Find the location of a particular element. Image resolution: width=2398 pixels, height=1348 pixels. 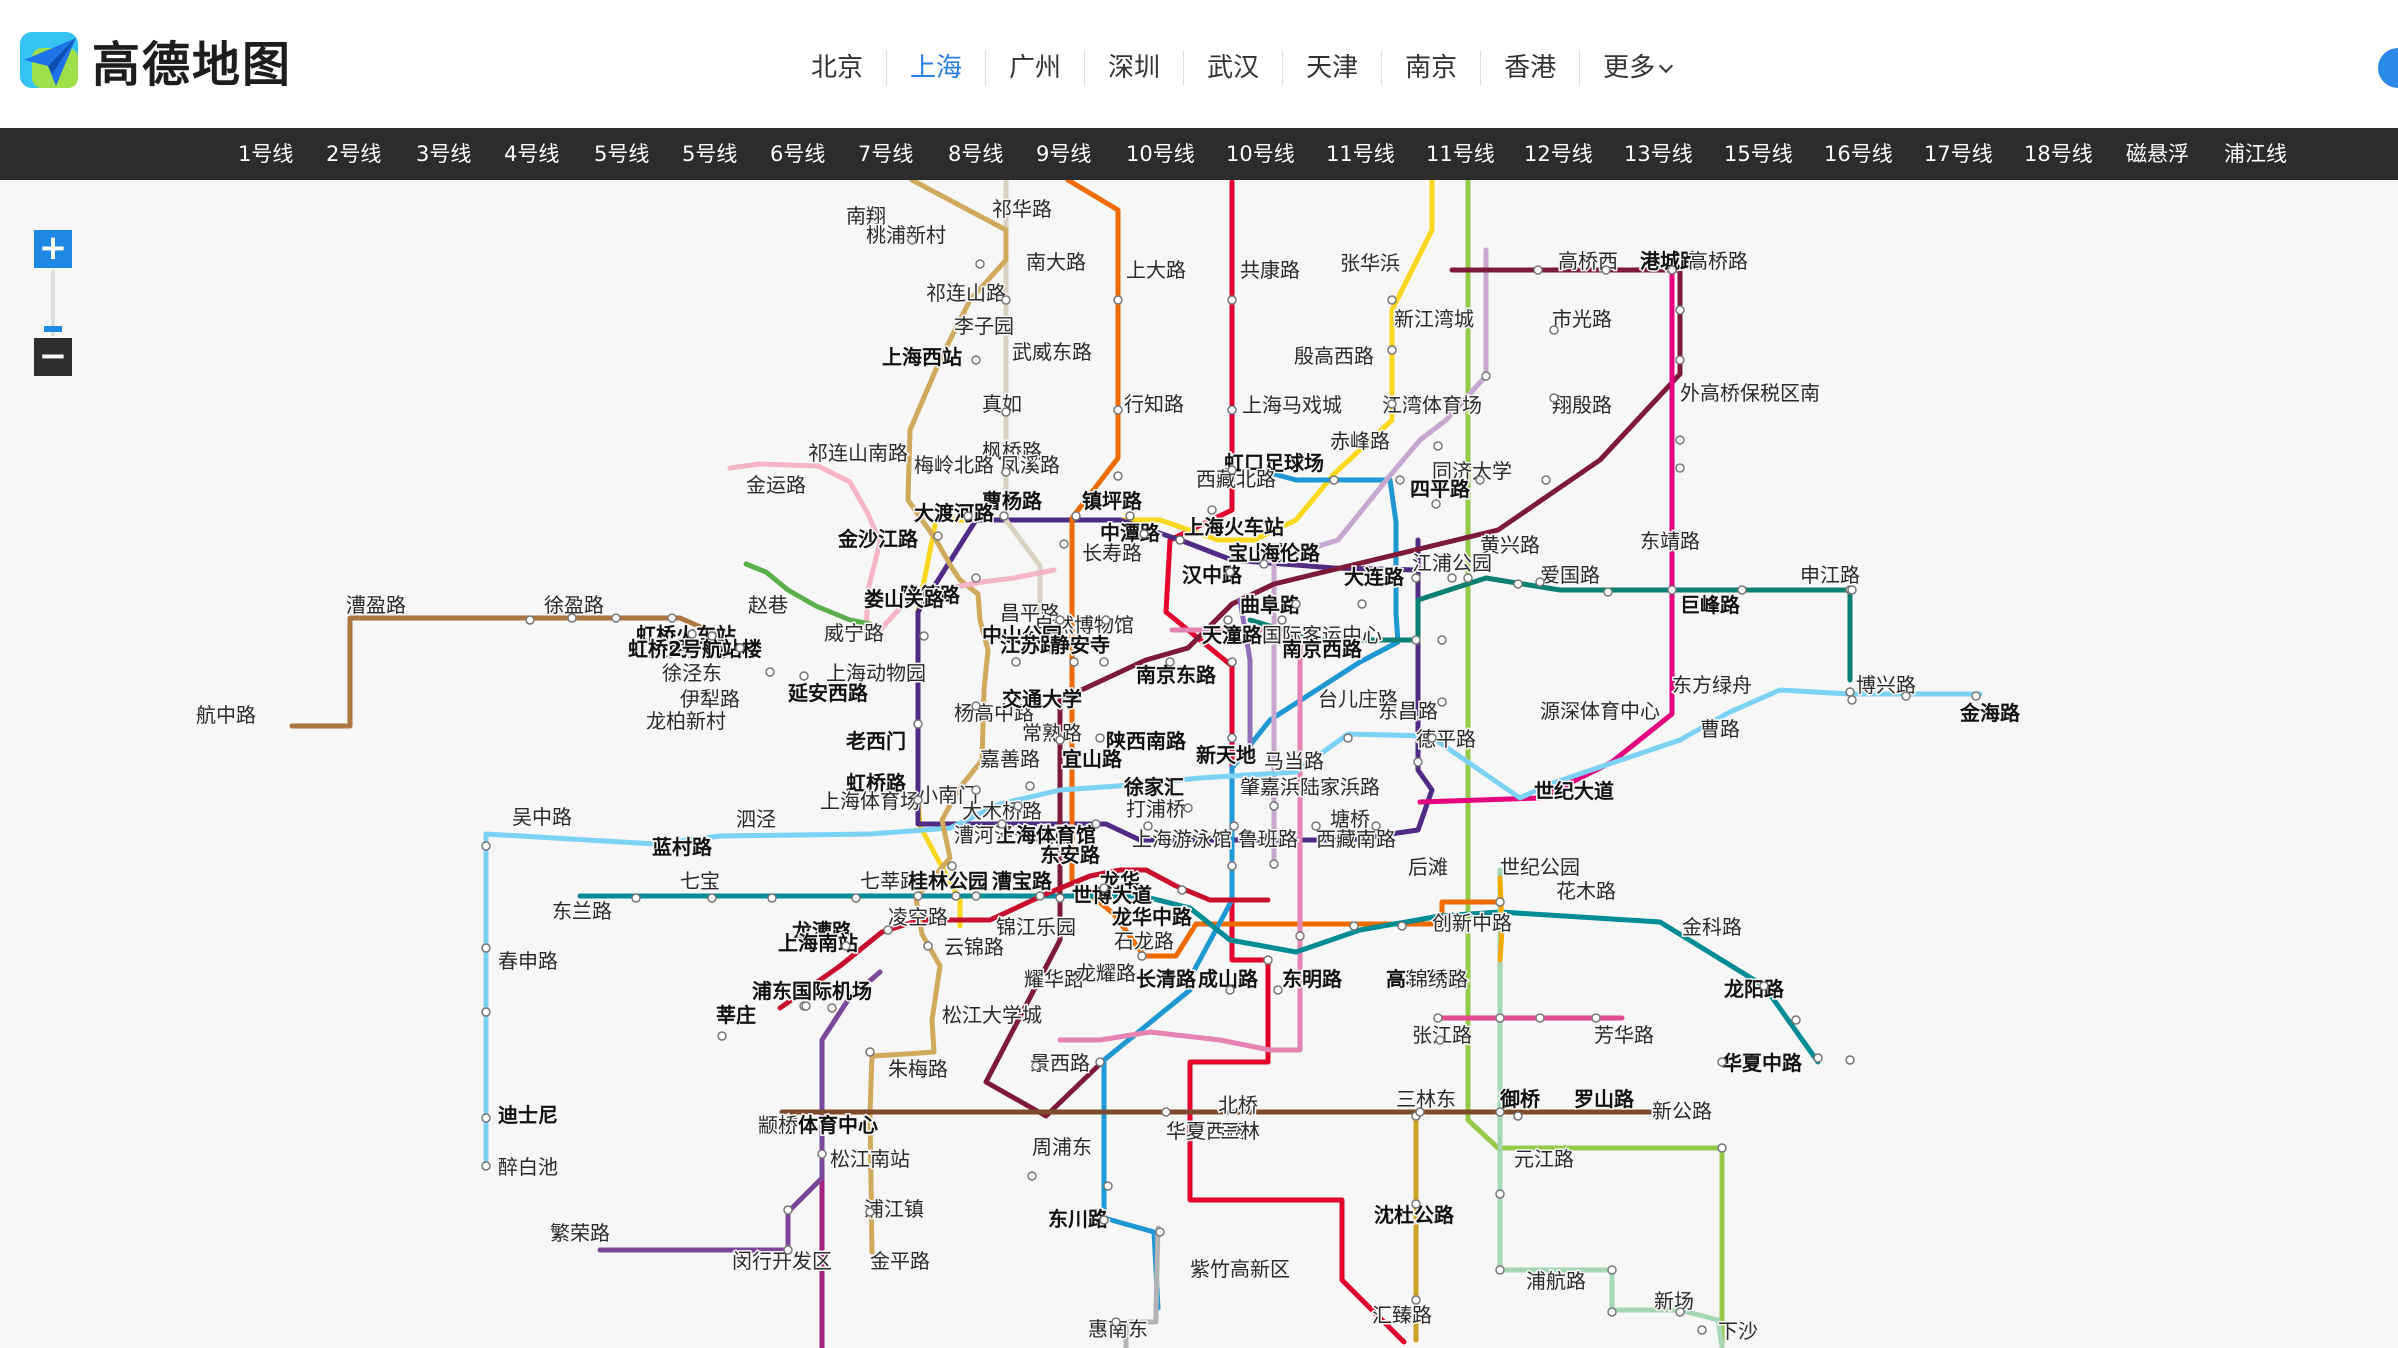

metro-line-tab: 6号线 is located at coordinates (798, 154).